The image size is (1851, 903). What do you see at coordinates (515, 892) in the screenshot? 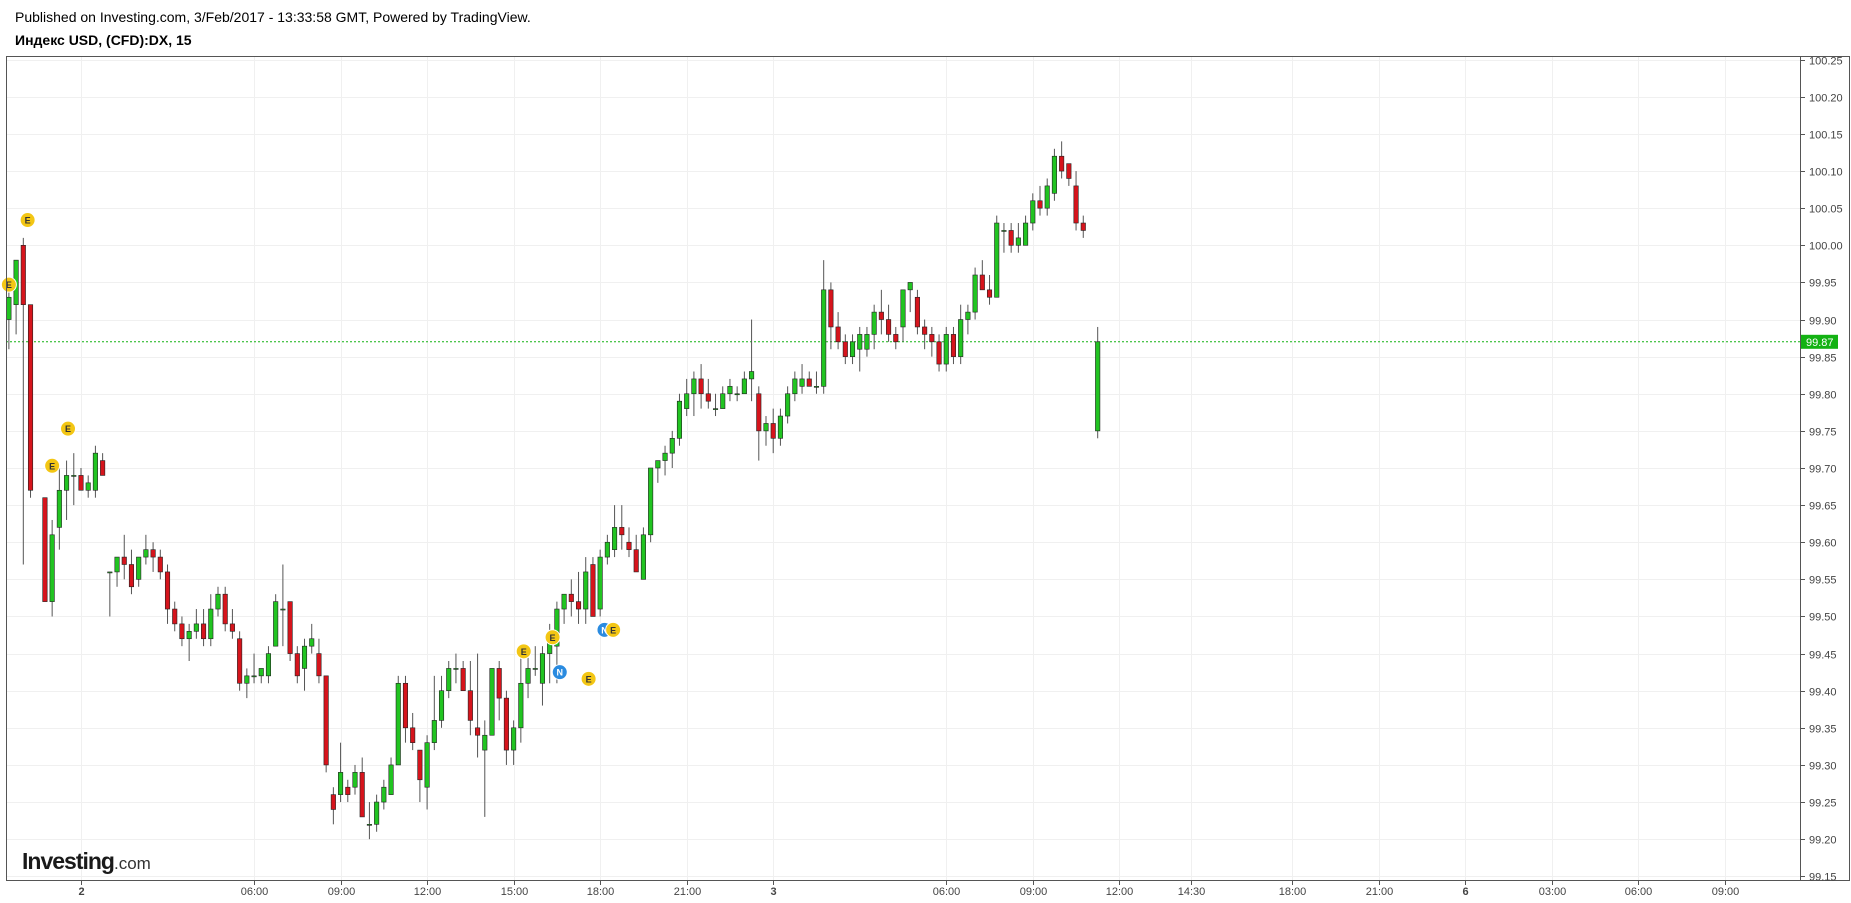
I see `x-tick-label: 15:00` at bounding box center [515, 892].